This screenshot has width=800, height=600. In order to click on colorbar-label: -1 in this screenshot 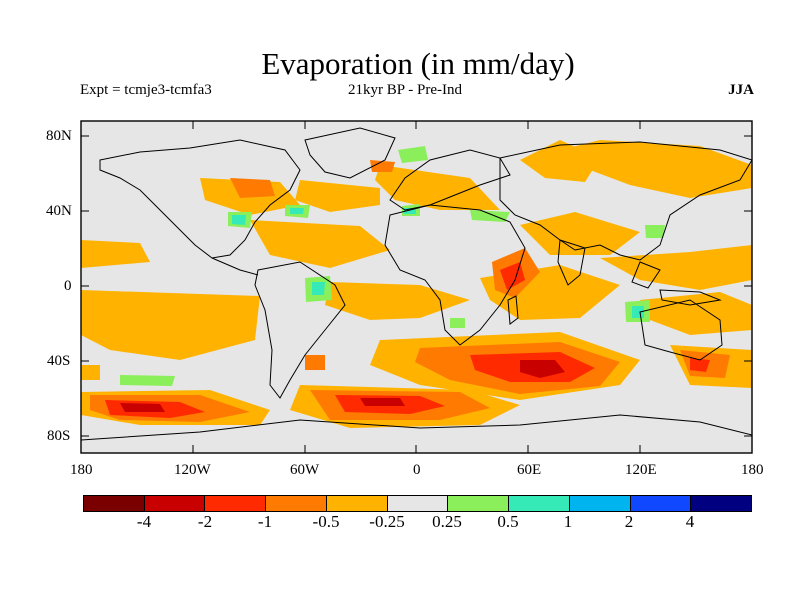, I will do `click(265, 521)`.